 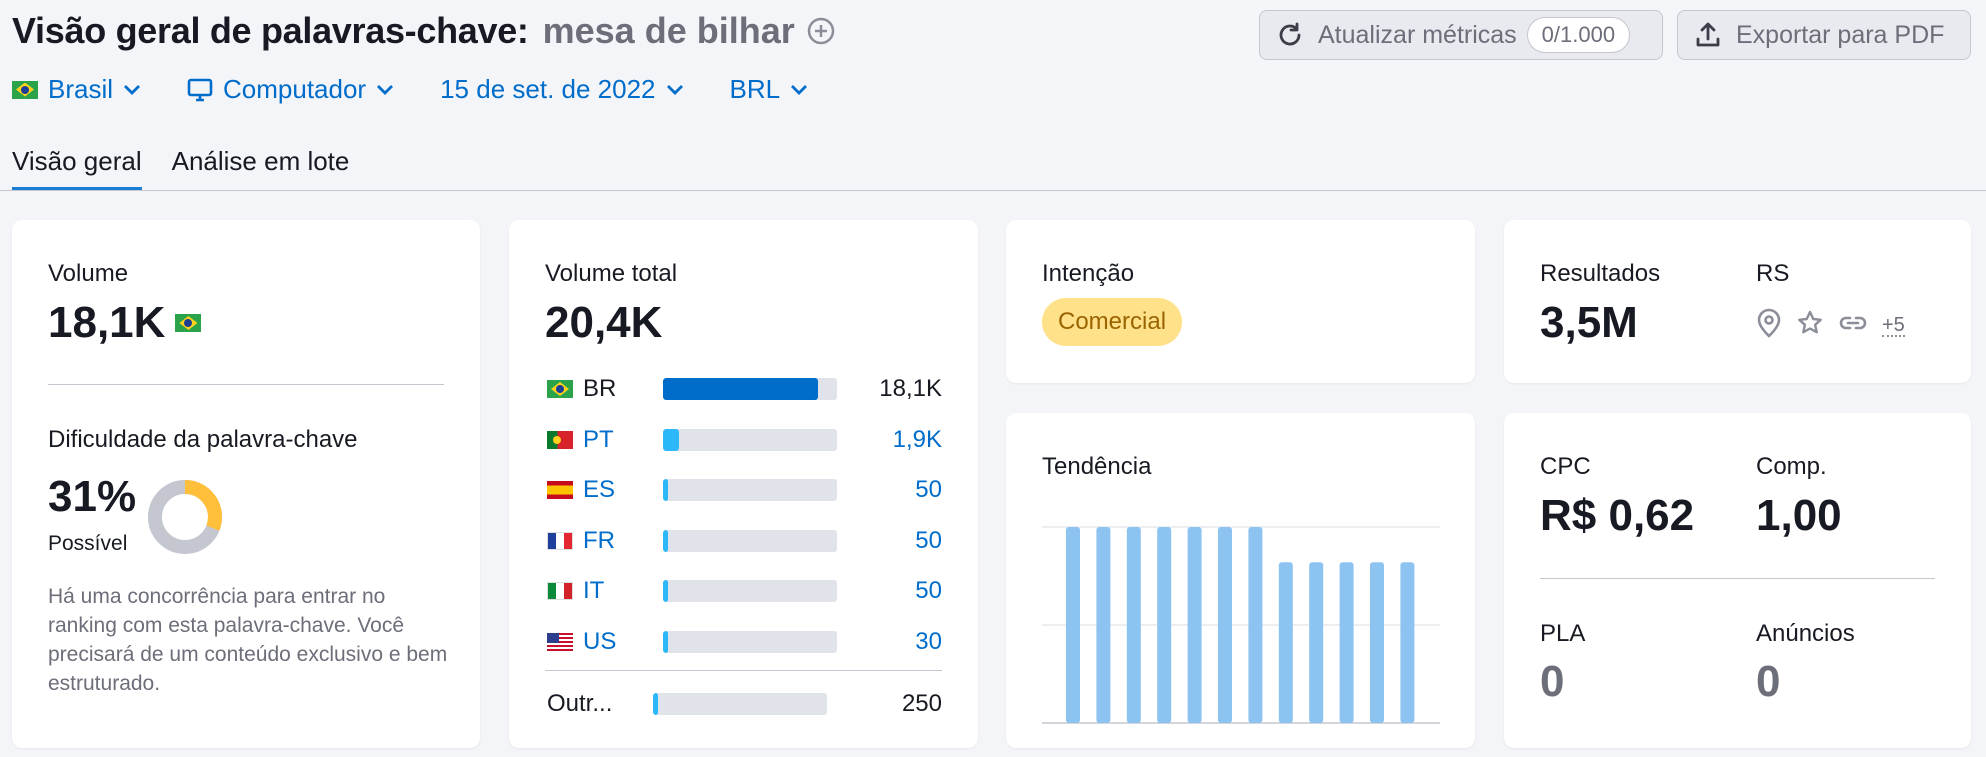 I want to click on tab-bar: Visão geral Análise em lote, so click(x=195, y=168).